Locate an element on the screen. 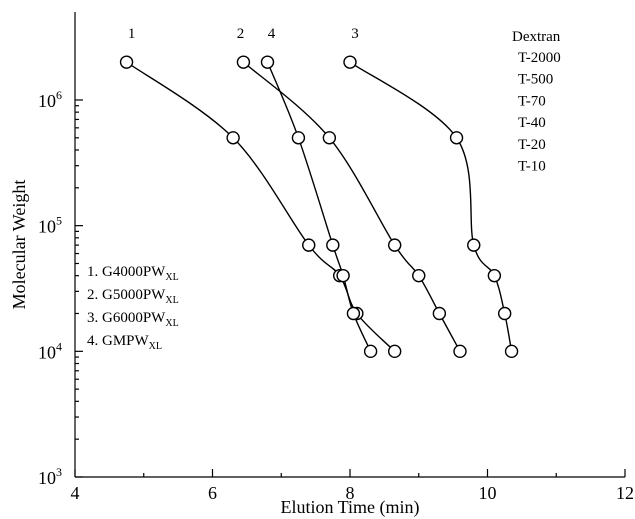  legend-item-text: 2. G5000PW is located at coordinates (126, 295).